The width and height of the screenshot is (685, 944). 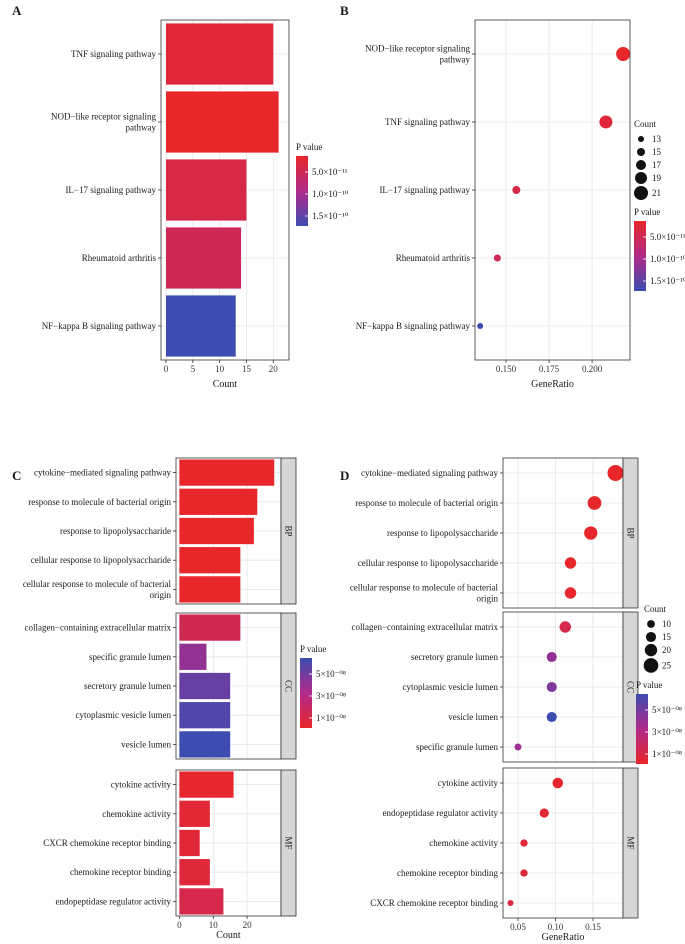 I want to click on x-tick-label: 0.175, so click(x=549, y=369).